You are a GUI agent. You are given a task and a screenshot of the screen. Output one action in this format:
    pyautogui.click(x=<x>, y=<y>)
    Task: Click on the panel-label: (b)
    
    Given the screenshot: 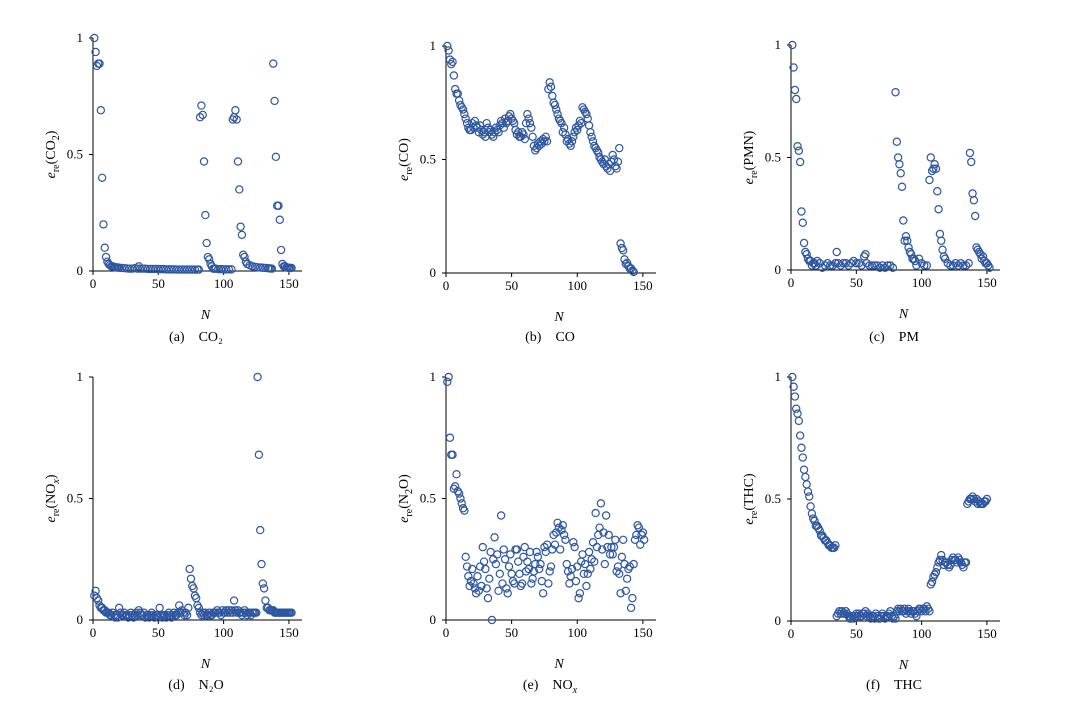 What is the action you would take?
    pyautogui.click(x=533, y=337)
    